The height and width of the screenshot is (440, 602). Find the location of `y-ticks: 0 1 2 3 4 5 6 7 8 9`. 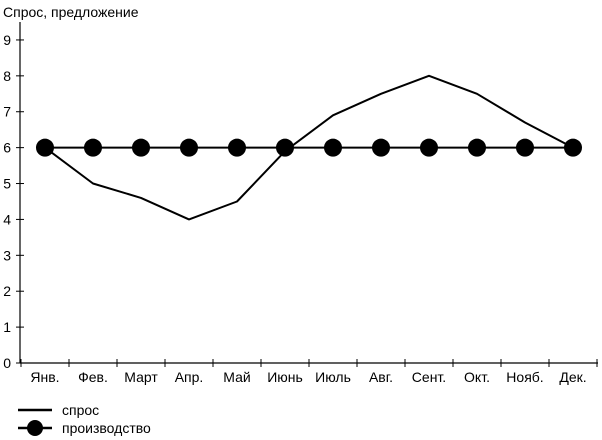

y-ticks: 0 1 2 3 4 5 6 7 8 9 is located at coordinates (13, 201).